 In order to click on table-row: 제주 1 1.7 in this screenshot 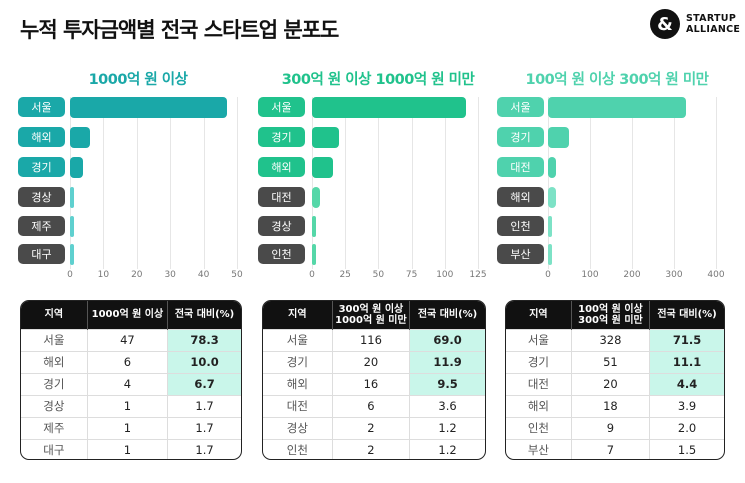, I will do `click(131, 427)`.